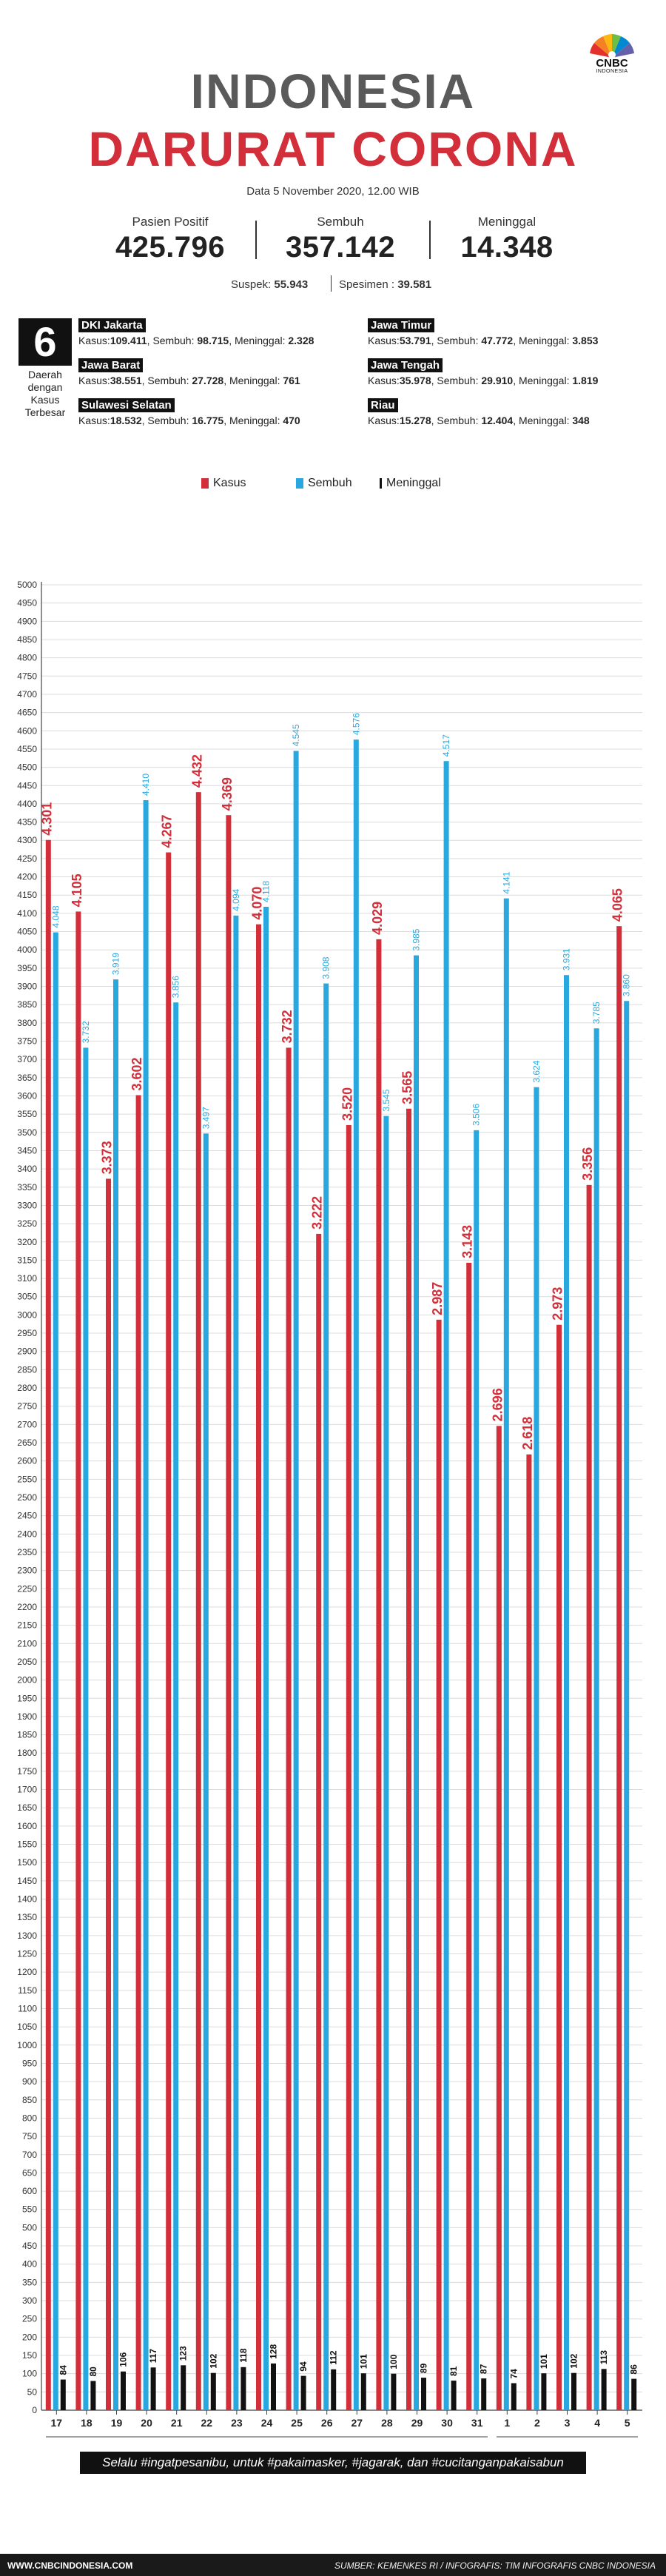 The image size is (666, 2576). What do you see at coordinates (333, 148) in the screenshot?
I see `title-line-2: DARURAT CORONA` at bounding box center [333, 148].